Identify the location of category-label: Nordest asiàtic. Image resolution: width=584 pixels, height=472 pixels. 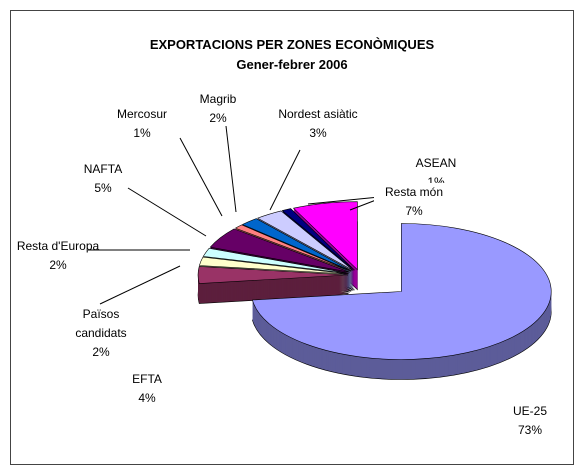
(318, 114).